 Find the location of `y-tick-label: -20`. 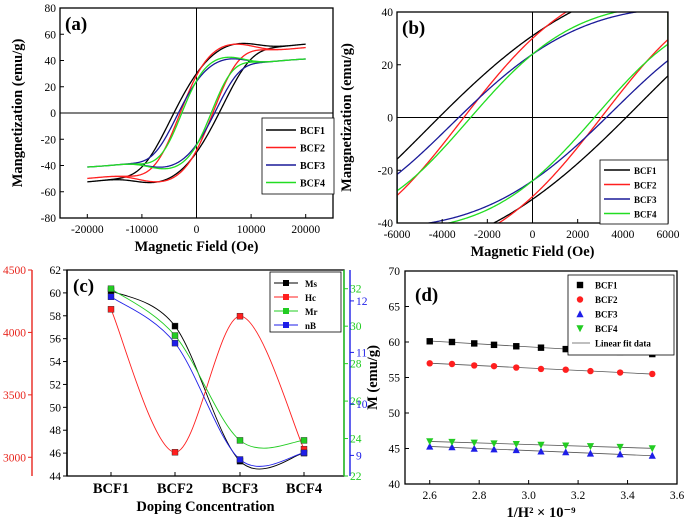

y-tick-label: -20 is located at coordinates (386, 171).